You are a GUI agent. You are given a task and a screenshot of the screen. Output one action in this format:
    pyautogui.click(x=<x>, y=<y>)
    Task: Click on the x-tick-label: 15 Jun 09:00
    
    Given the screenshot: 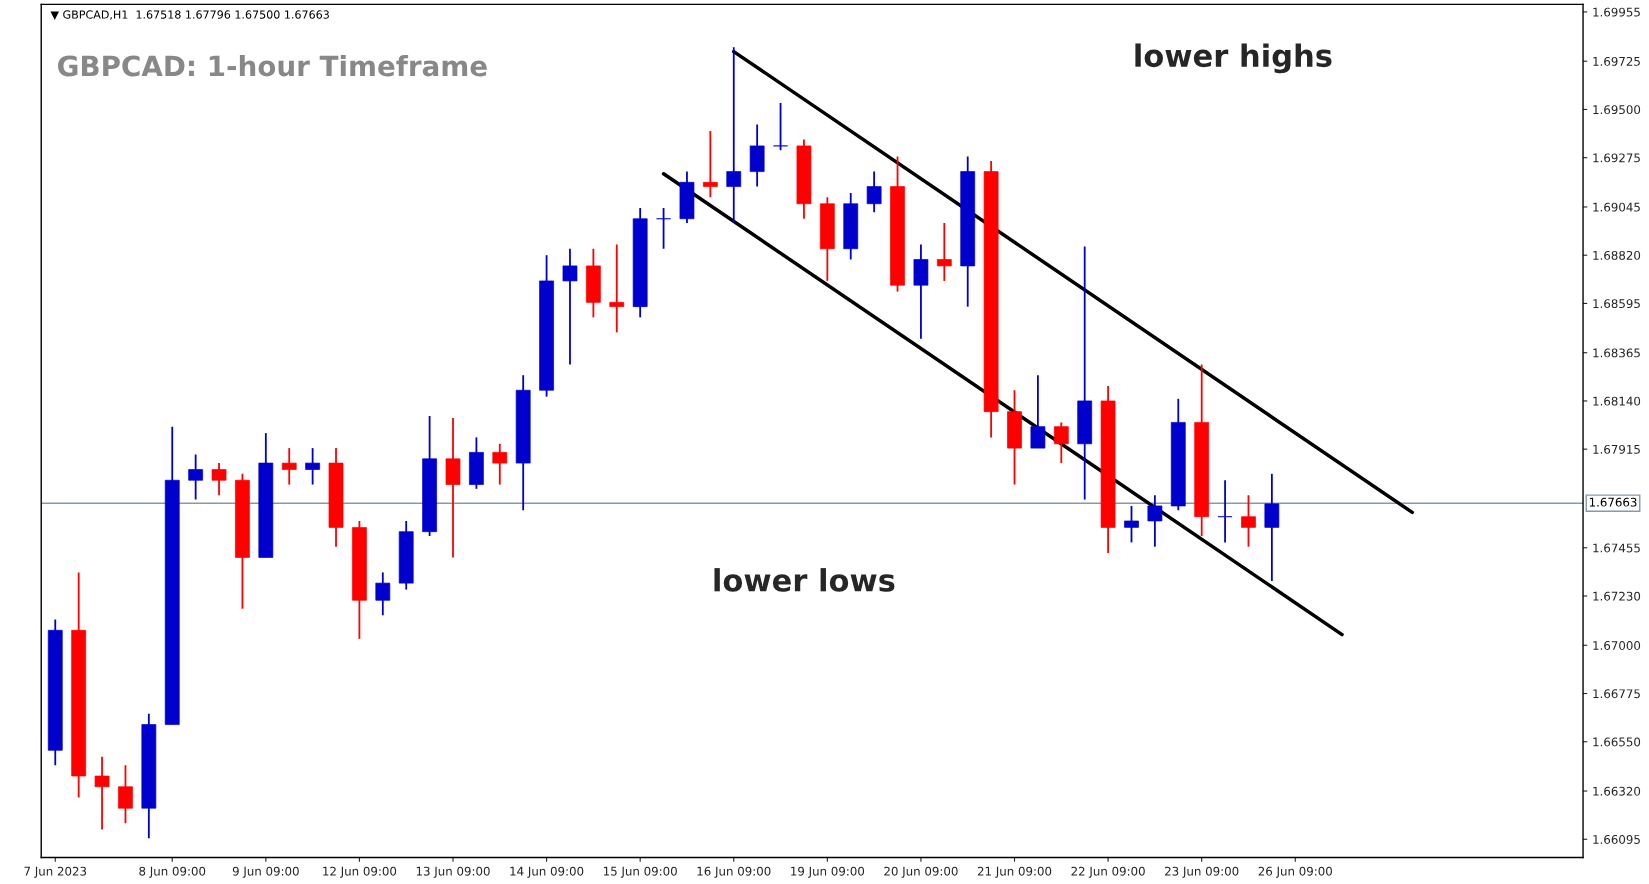 What is the action you would take?
    pyautogui.click(x=640, y=872)
    